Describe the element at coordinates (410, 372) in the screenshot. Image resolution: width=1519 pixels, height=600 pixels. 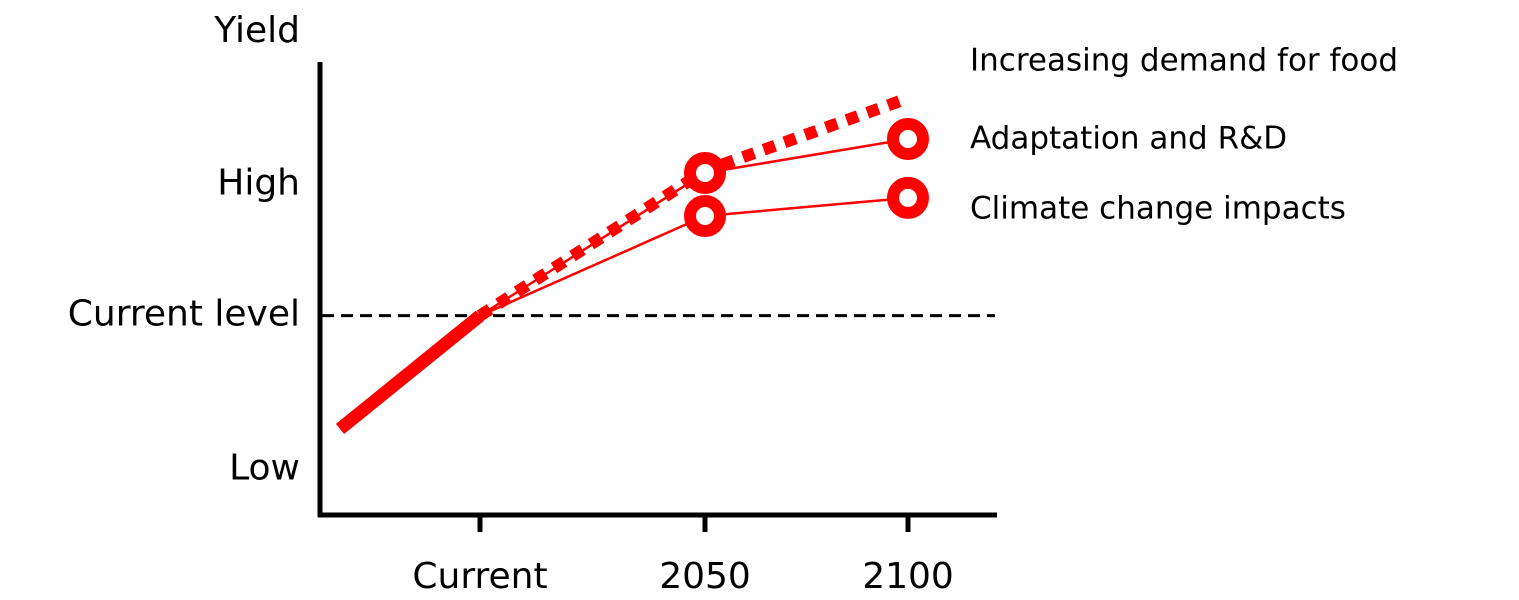
I see `series-line` at that location.